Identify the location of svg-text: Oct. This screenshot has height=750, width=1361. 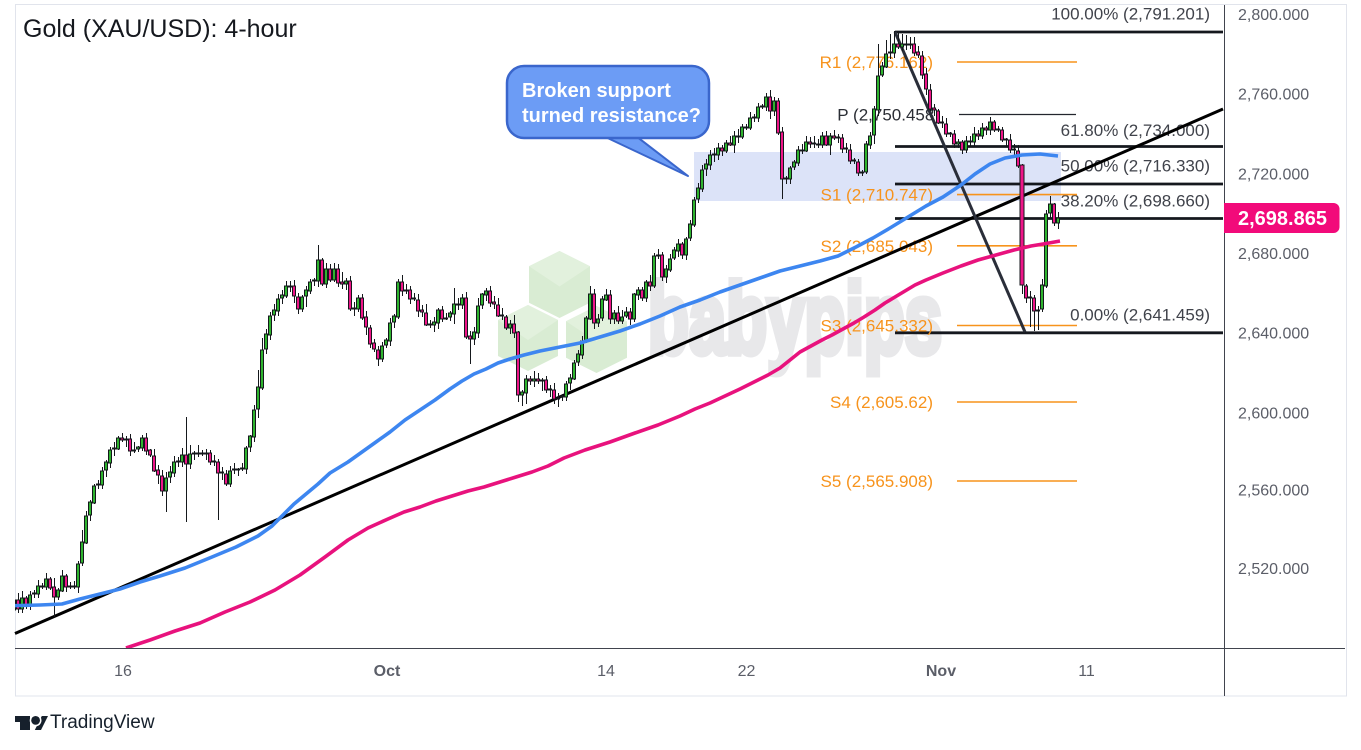
(387, 671).